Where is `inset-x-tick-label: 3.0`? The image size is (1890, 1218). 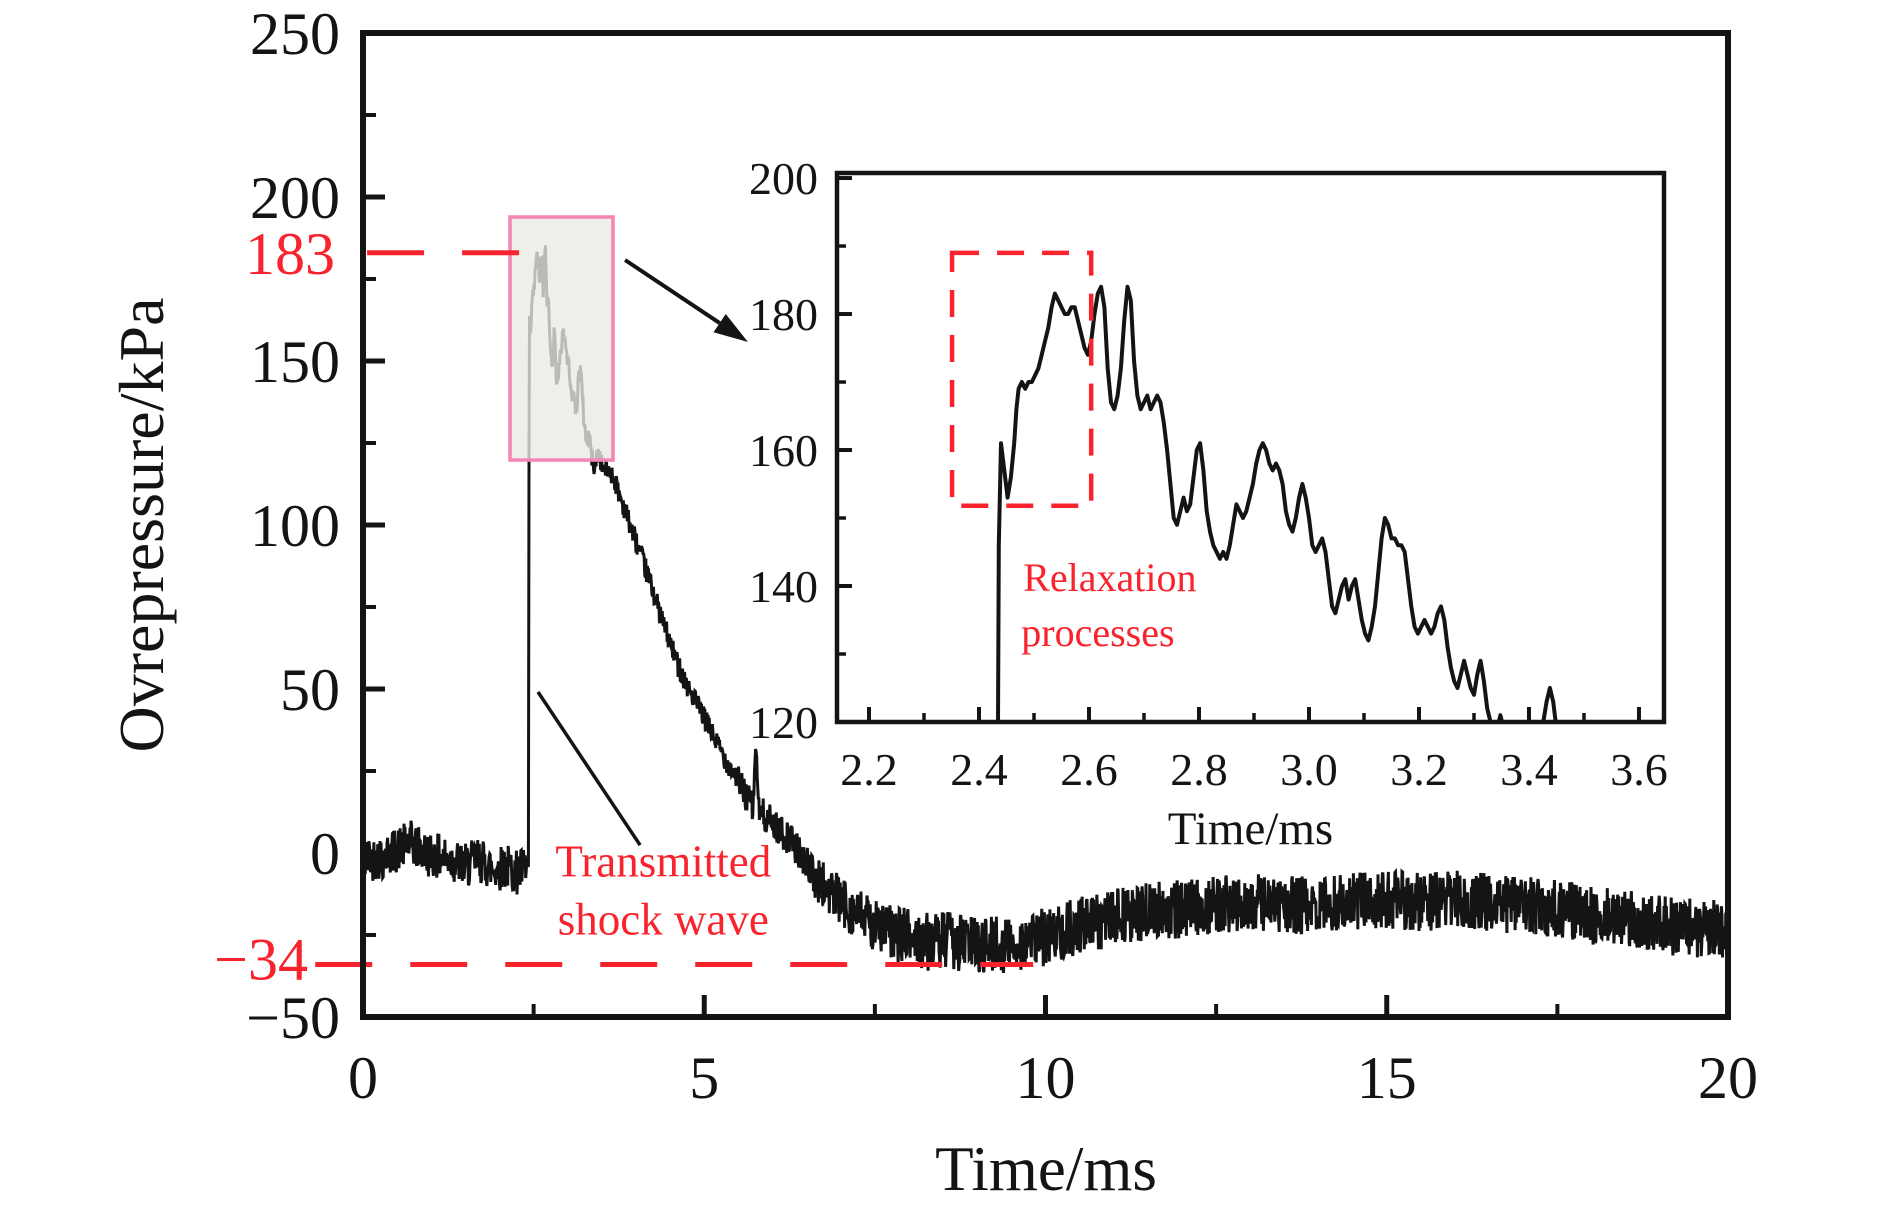
inset-x-tick-label: 3.0 is located at coordinates (1309, 769).